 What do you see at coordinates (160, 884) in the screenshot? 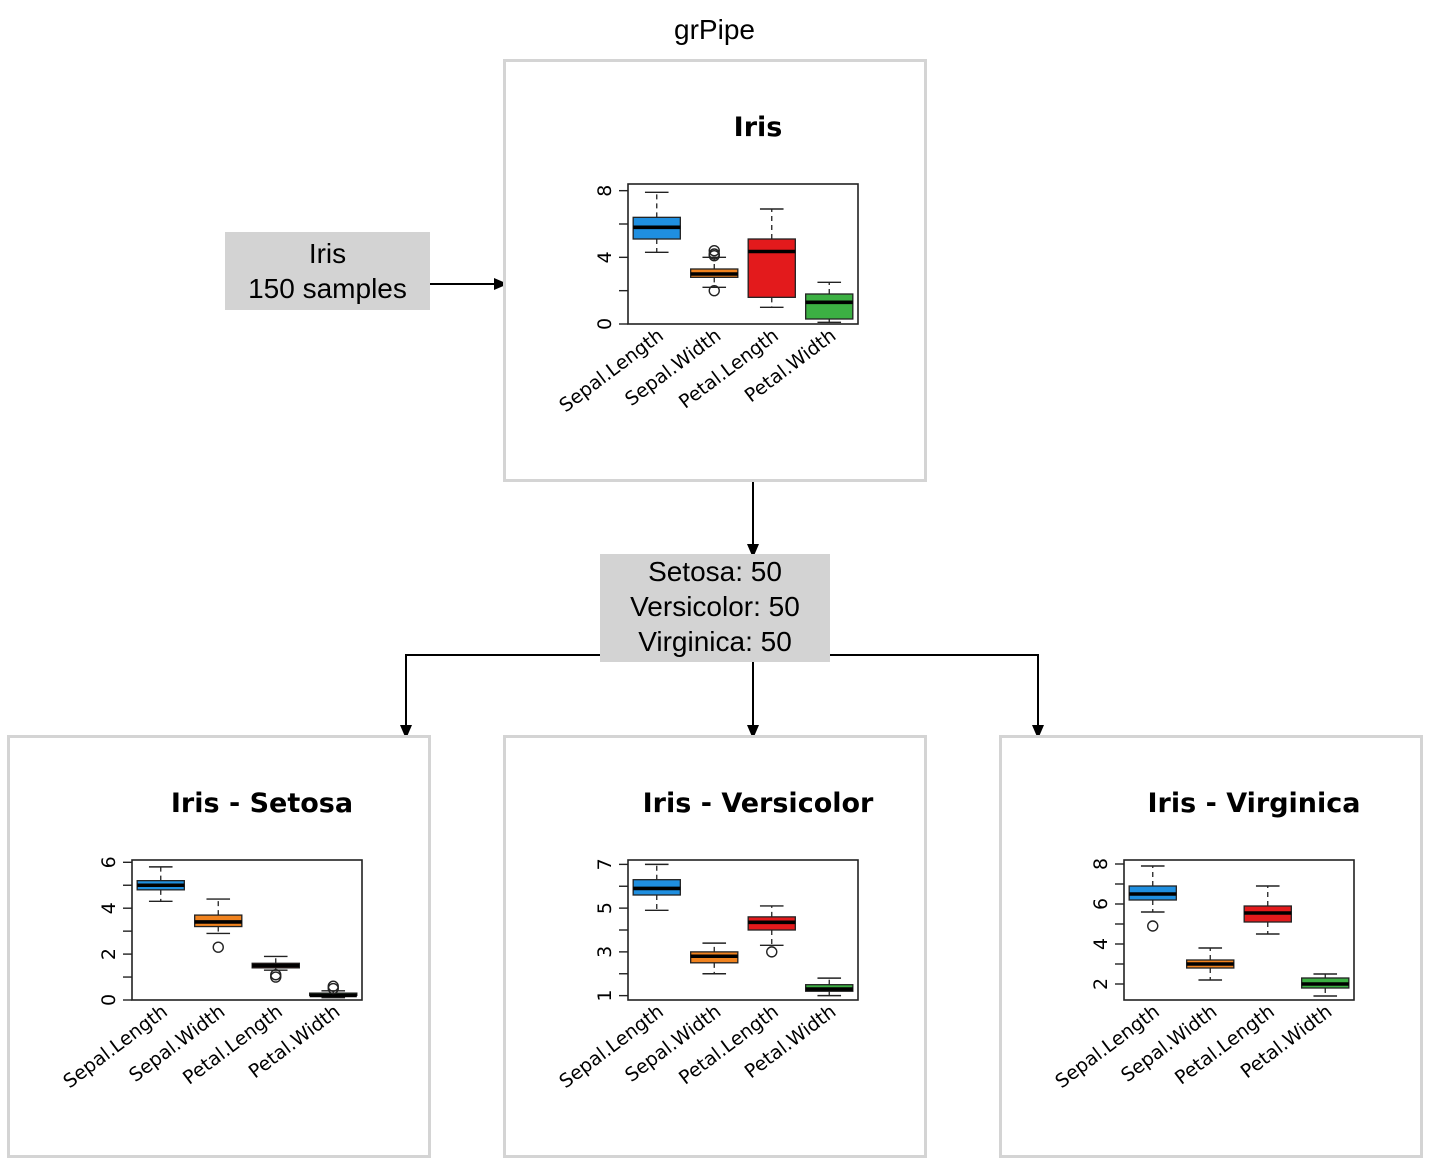
I see `chart1-box-sepal-length` at bounding box center [160, 884].